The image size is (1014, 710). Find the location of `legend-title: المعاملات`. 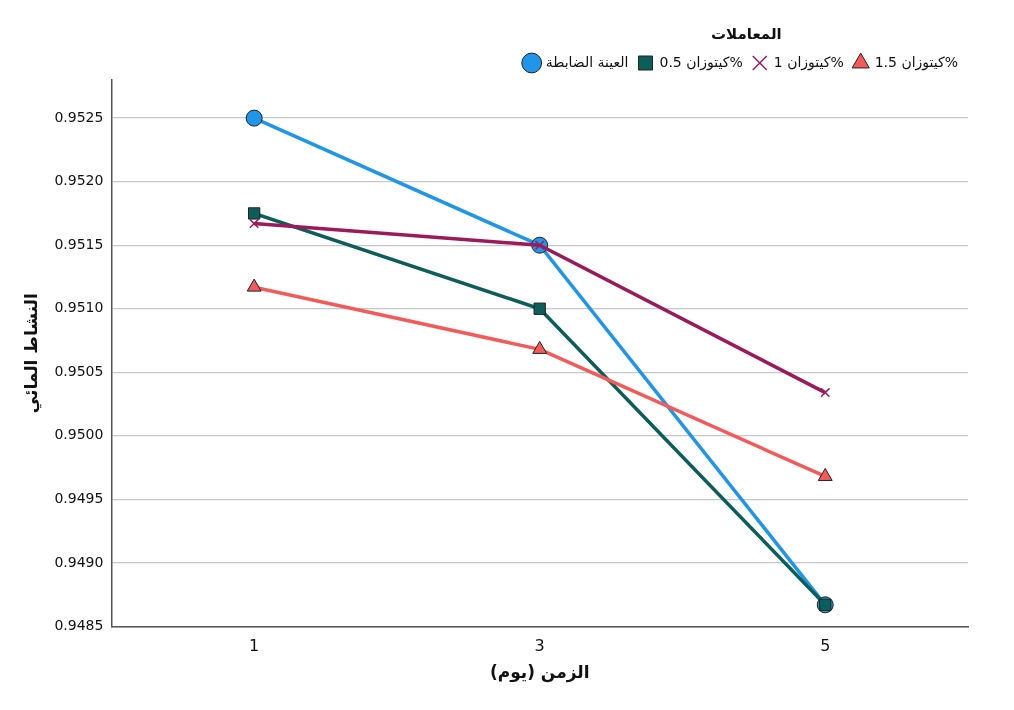

legend-title: المعاملات is located at coordinates (746, 34).